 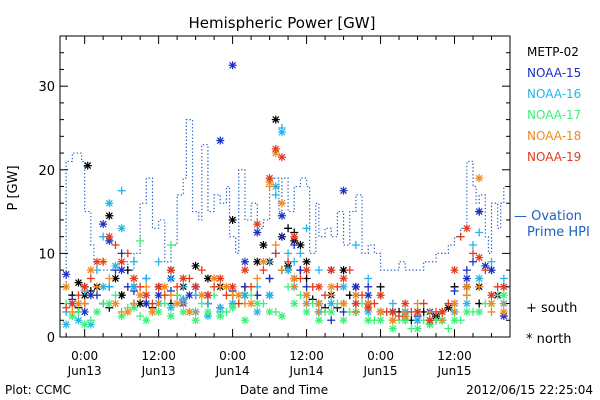 What do you see at coordinates (232, 371) in the screenshot?
I see `x-tick-date-label: Jun14` at bounding box center [232, 371].